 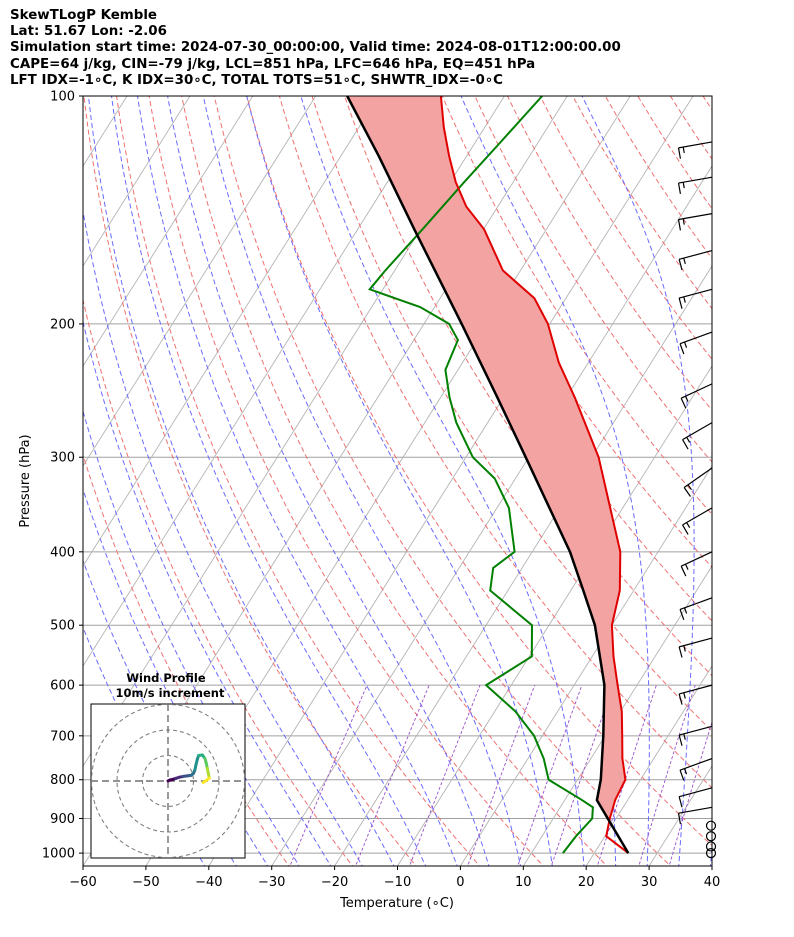 What do you see at coordinates (166, 678) in the screenshot?
I see `hodograph-title: Wind Profile` at bounding box center [166, 678].